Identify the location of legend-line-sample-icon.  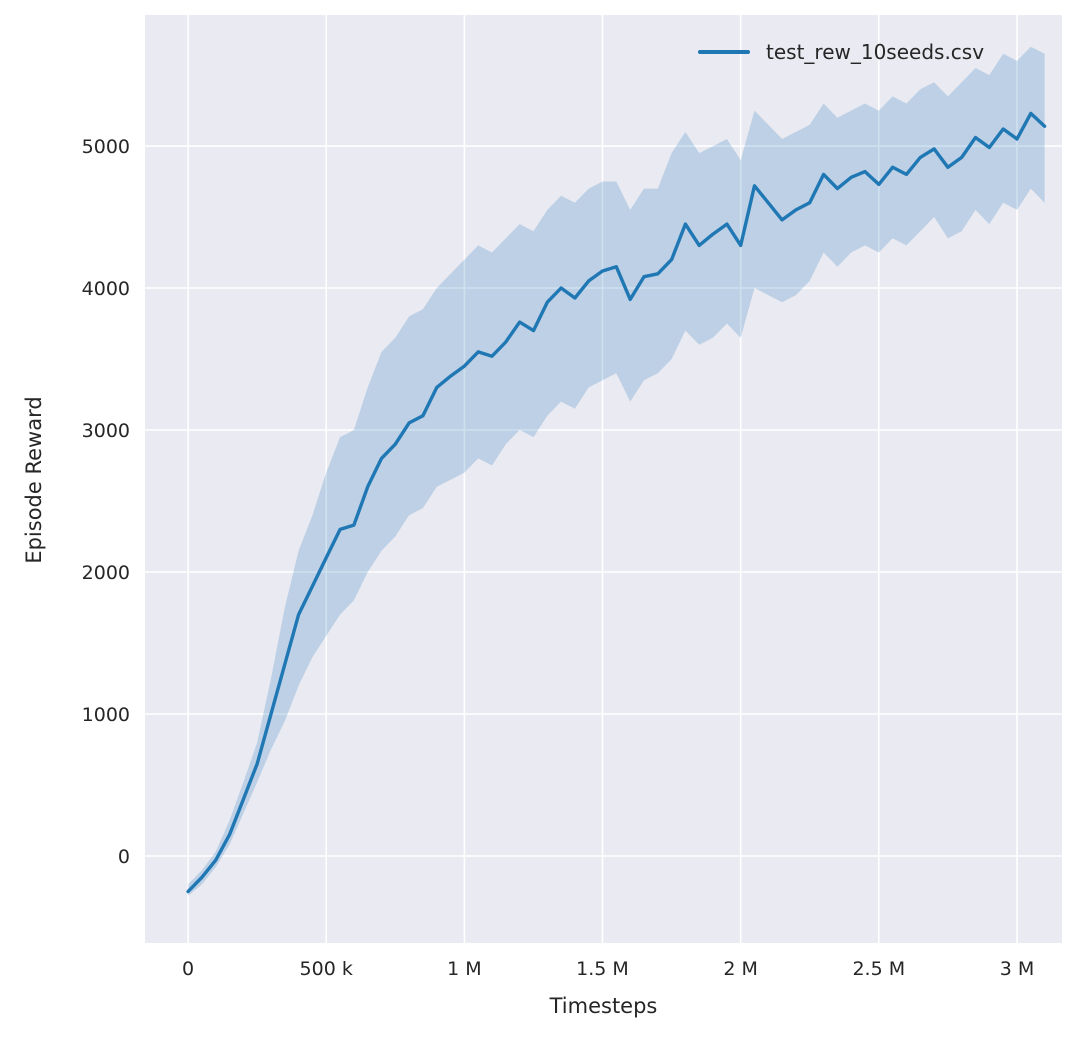
(724, 52).